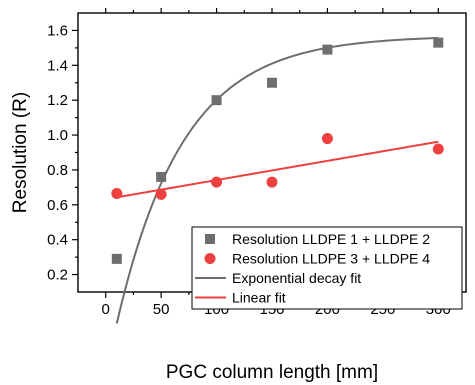 Image resolution: width=475 pixels, height=385 pixels. Describe the element at coordinates (161, 309) in the screenshot. I see `x-tick-label: 50` at that location.